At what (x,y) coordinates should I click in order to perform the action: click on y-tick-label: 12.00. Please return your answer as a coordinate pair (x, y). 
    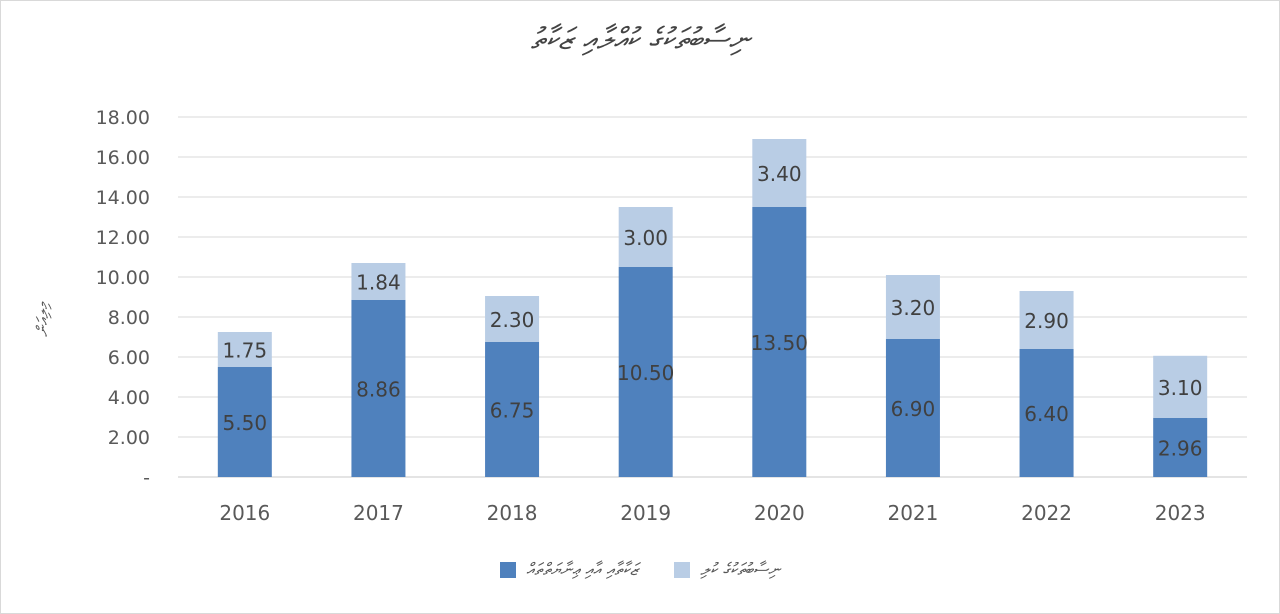
    Looking at the image, I should click on (123, 238).